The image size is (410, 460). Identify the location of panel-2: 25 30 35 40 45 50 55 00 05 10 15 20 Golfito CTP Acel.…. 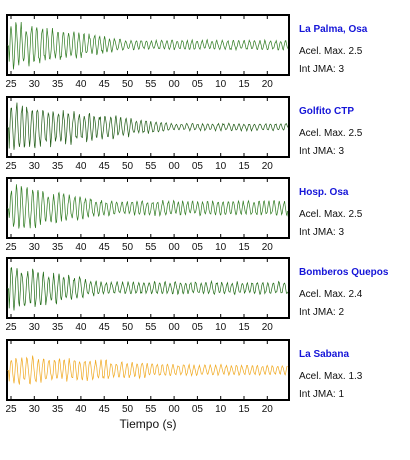
(184, 134).